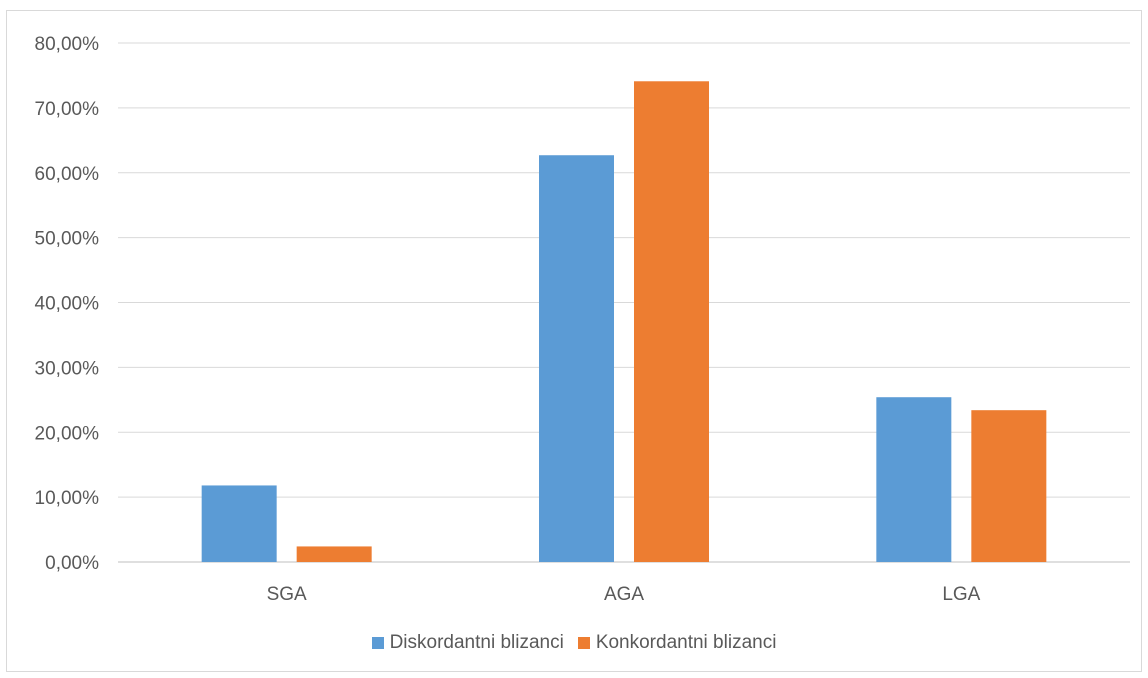  I want to click on legend-item-konkordantni: Konkordantni blizanci, so click(677, 643).